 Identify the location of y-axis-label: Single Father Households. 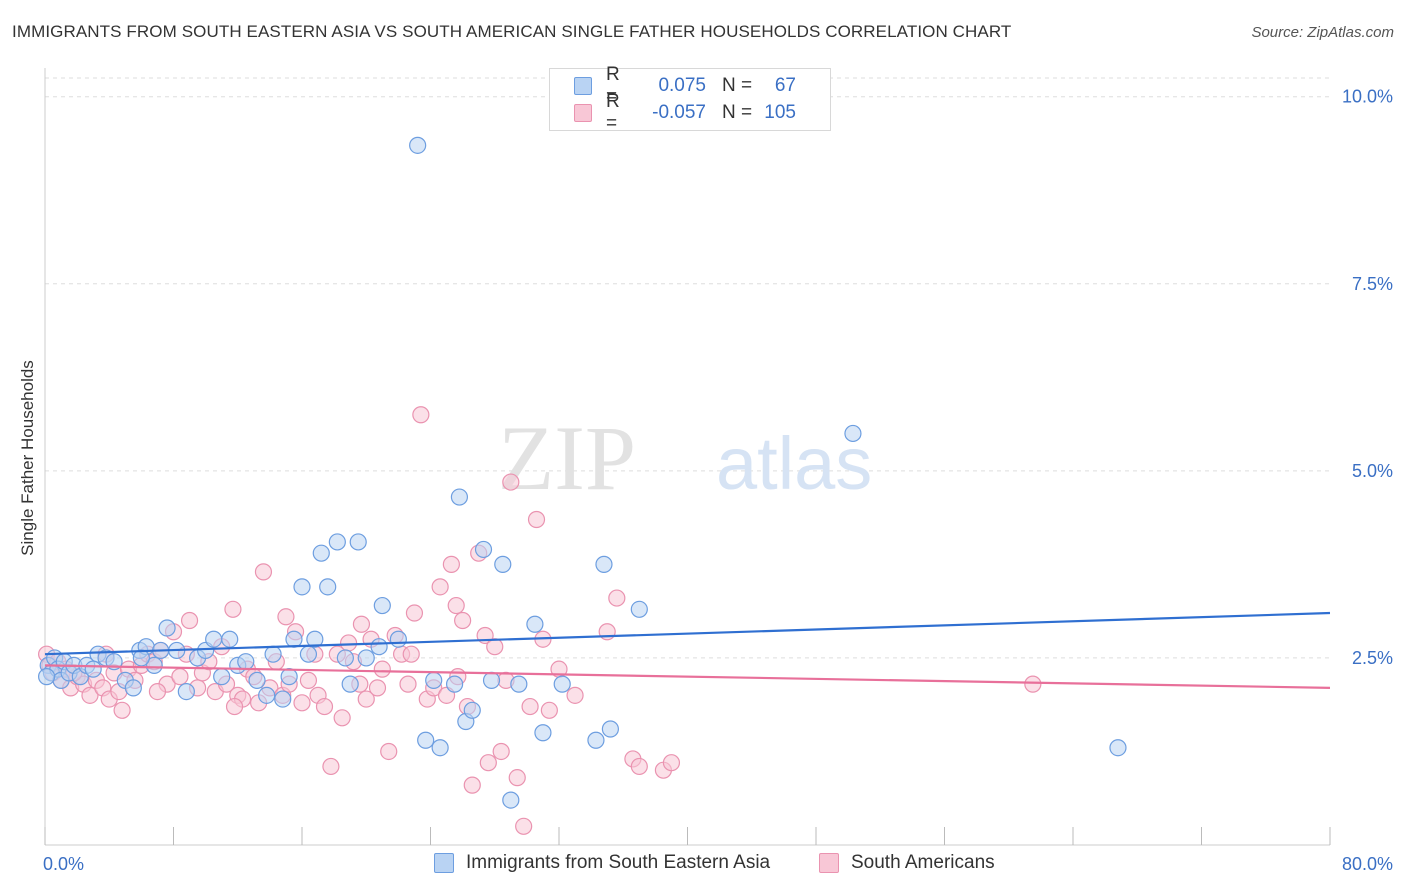
(27, 458).